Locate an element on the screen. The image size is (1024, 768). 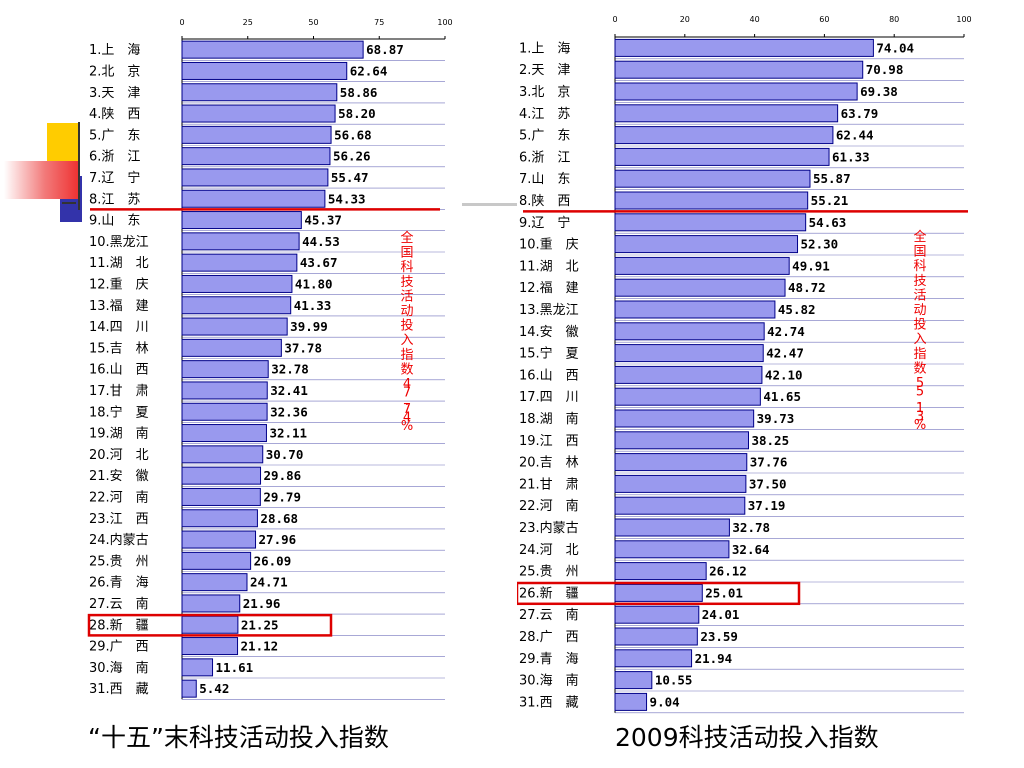
x-tick-label: 25 is located at coordinates (248, 22).